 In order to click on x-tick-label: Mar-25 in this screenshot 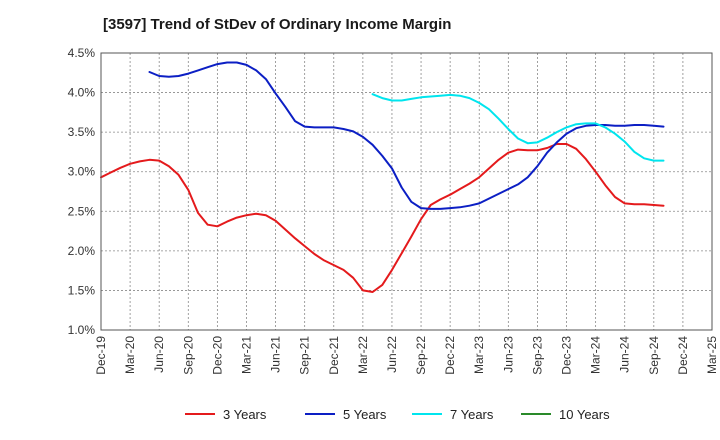, I will do `click(712, 355)`.